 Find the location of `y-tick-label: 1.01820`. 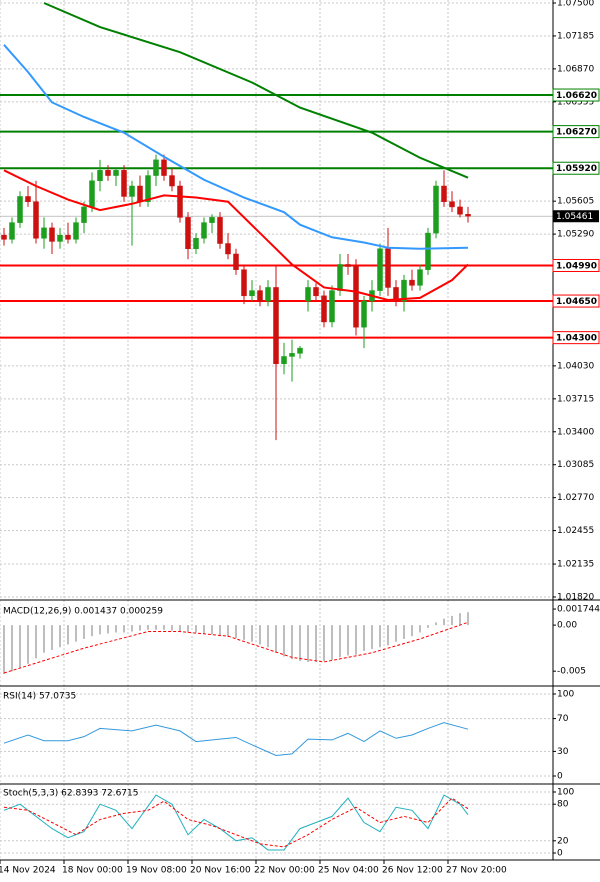

y-tick-label: 1.01820 is located at coordinates (575, 598).